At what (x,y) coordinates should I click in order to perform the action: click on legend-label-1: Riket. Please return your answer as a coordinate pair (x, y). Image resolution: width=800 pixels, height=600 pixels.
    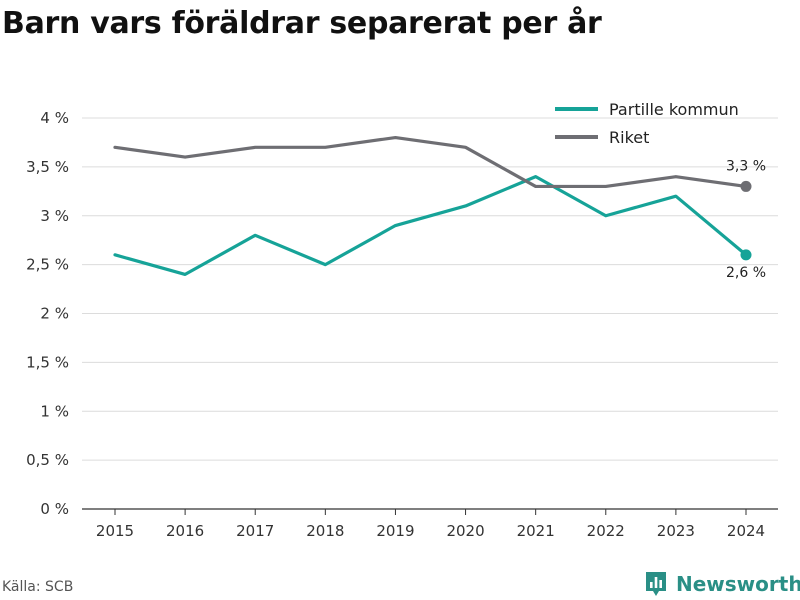
    Looking at the image, I should click on (629, 137).